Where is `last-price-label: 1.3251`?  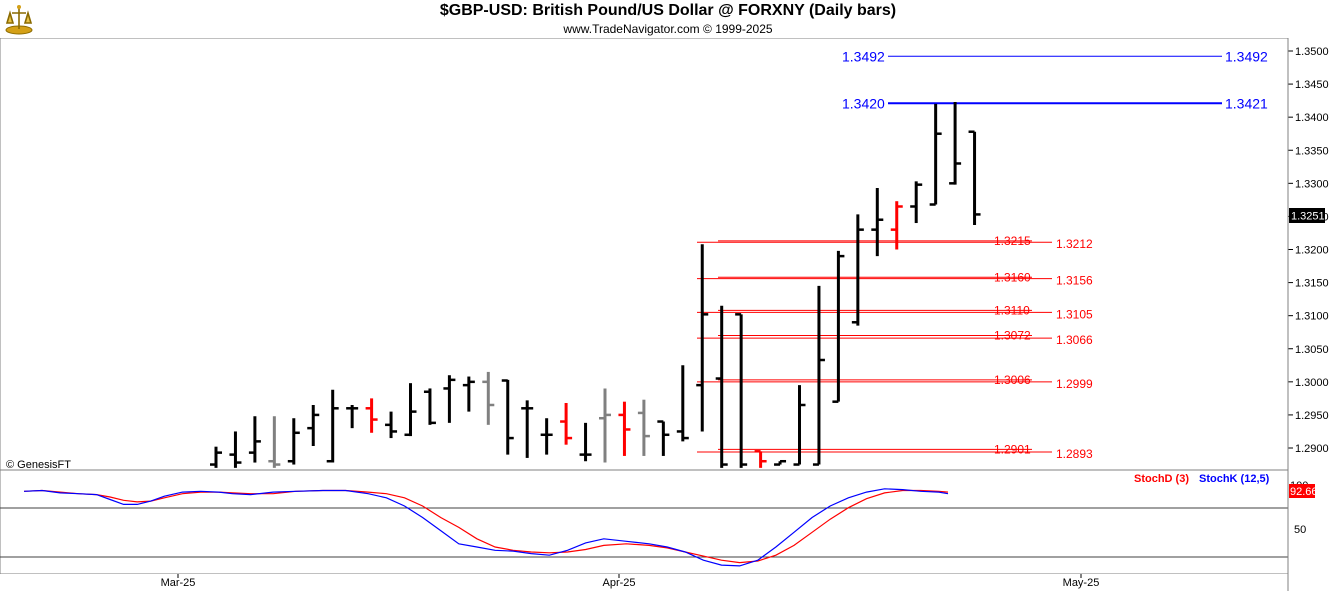
last-price-label: 1.3251 is located at coordinates (1308, 217).